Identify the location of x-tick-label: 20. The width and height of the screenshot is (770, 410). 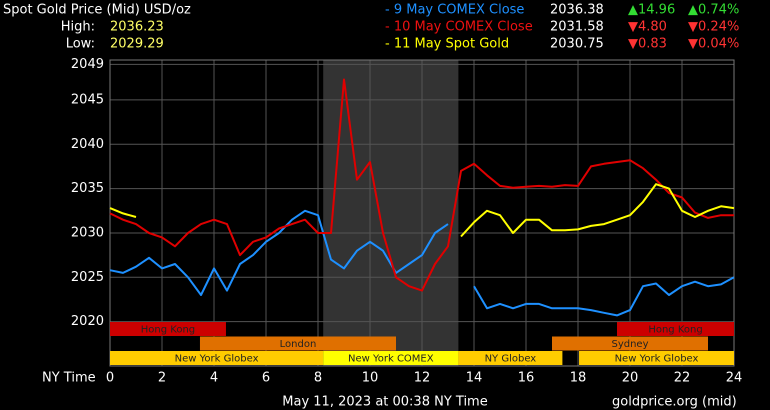
(630, 378).